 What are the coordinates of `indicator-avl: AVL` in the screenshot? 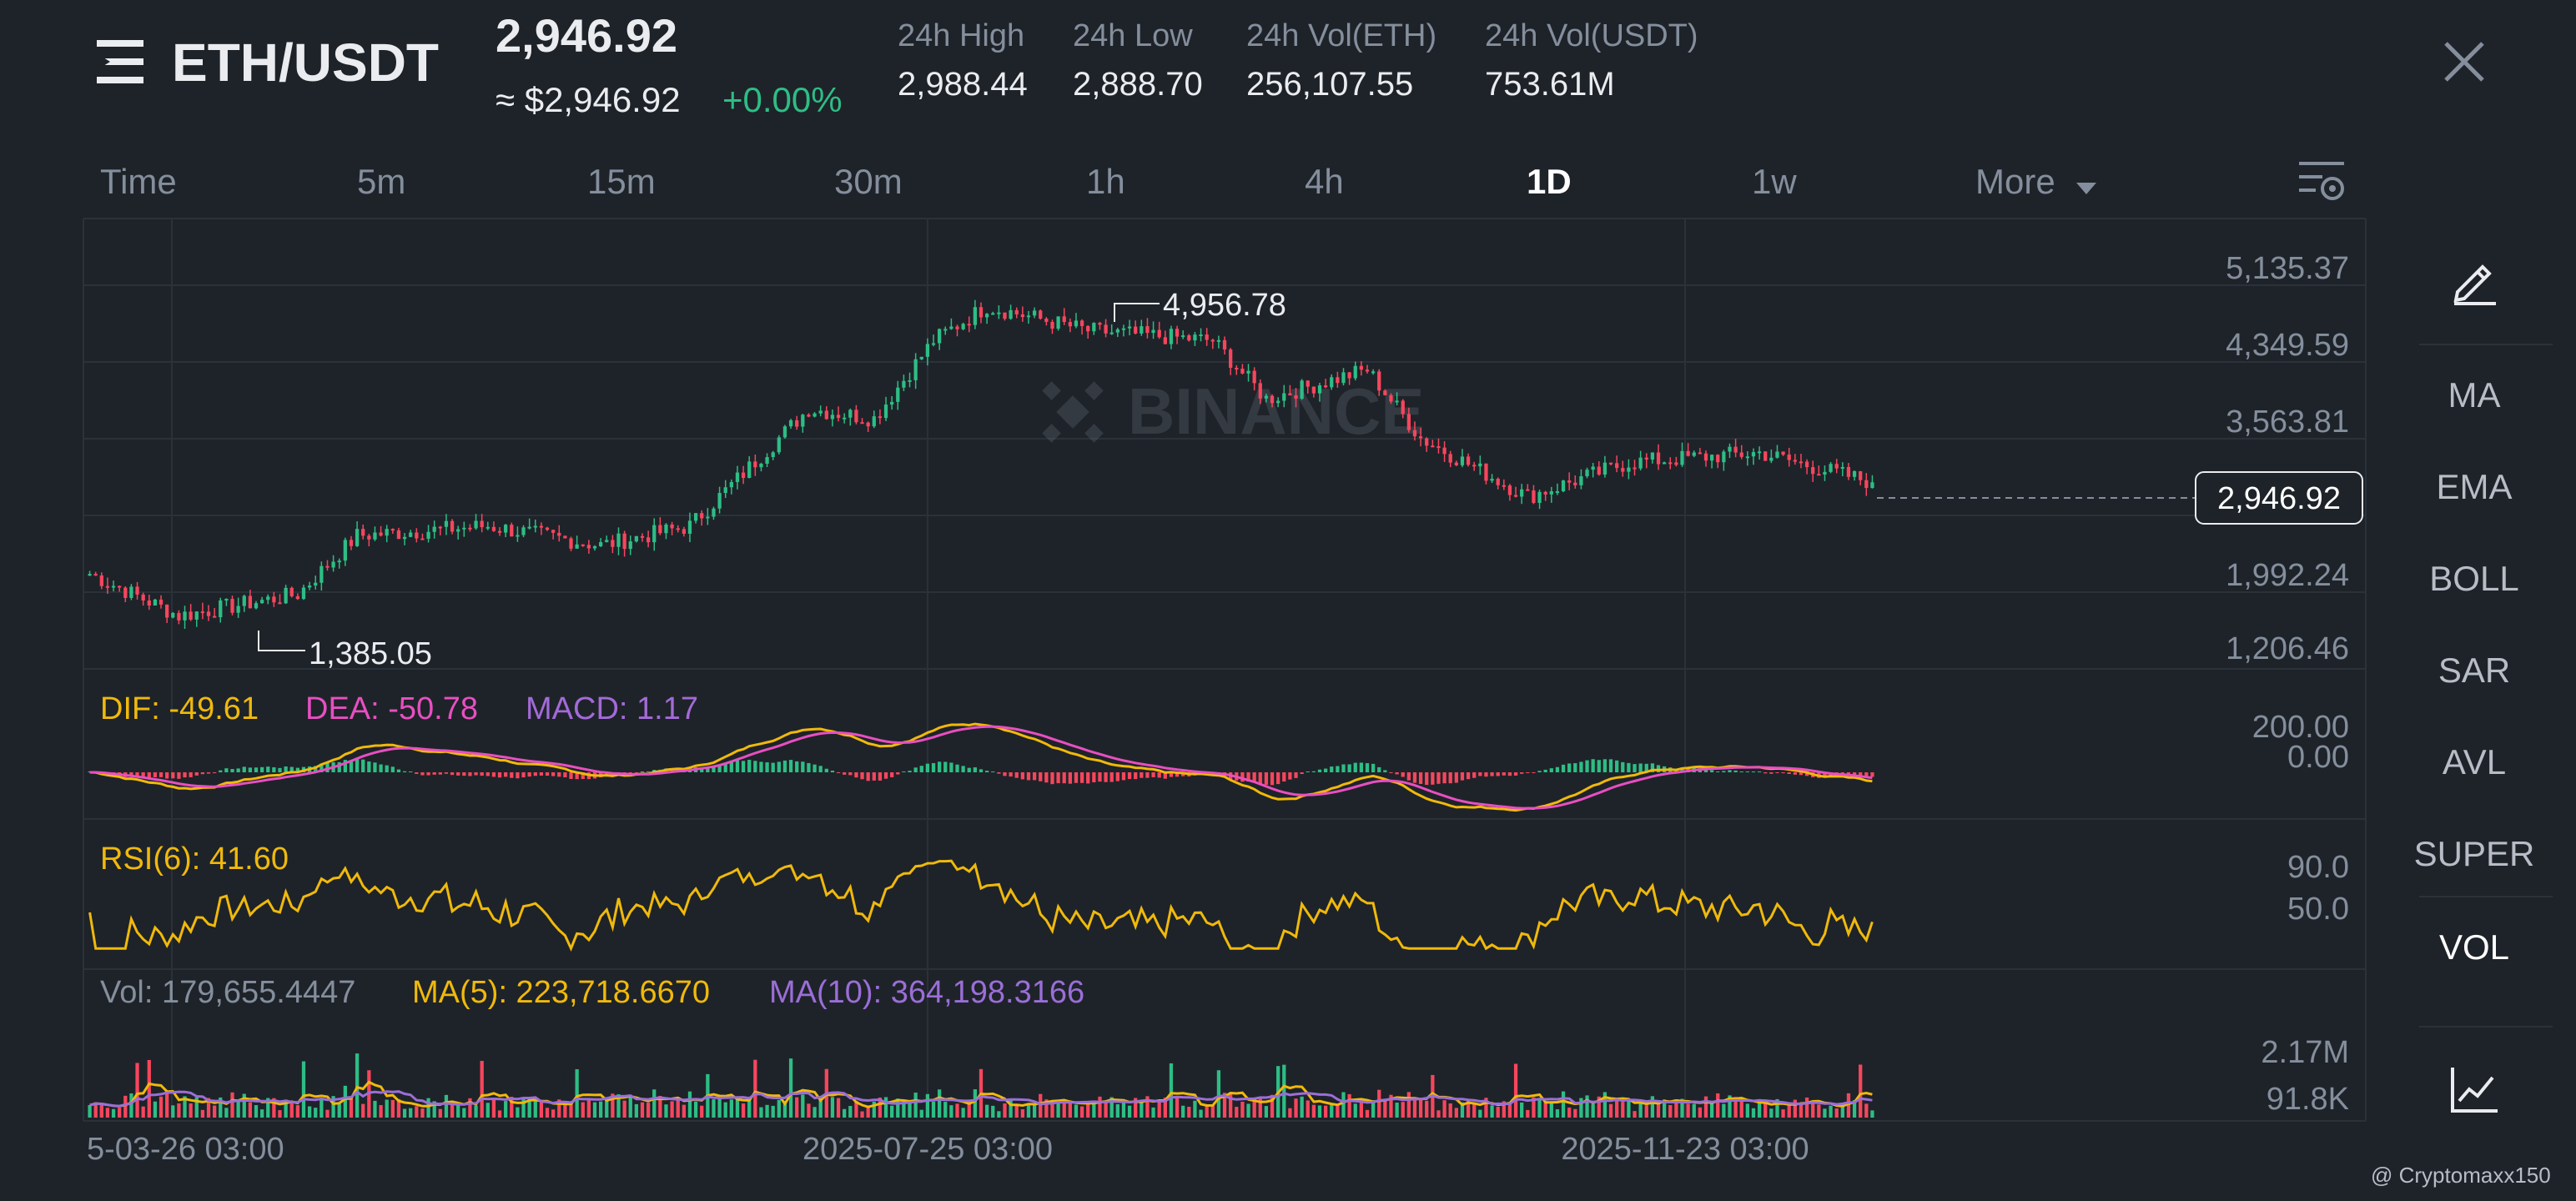 It's located at (2474, 762).